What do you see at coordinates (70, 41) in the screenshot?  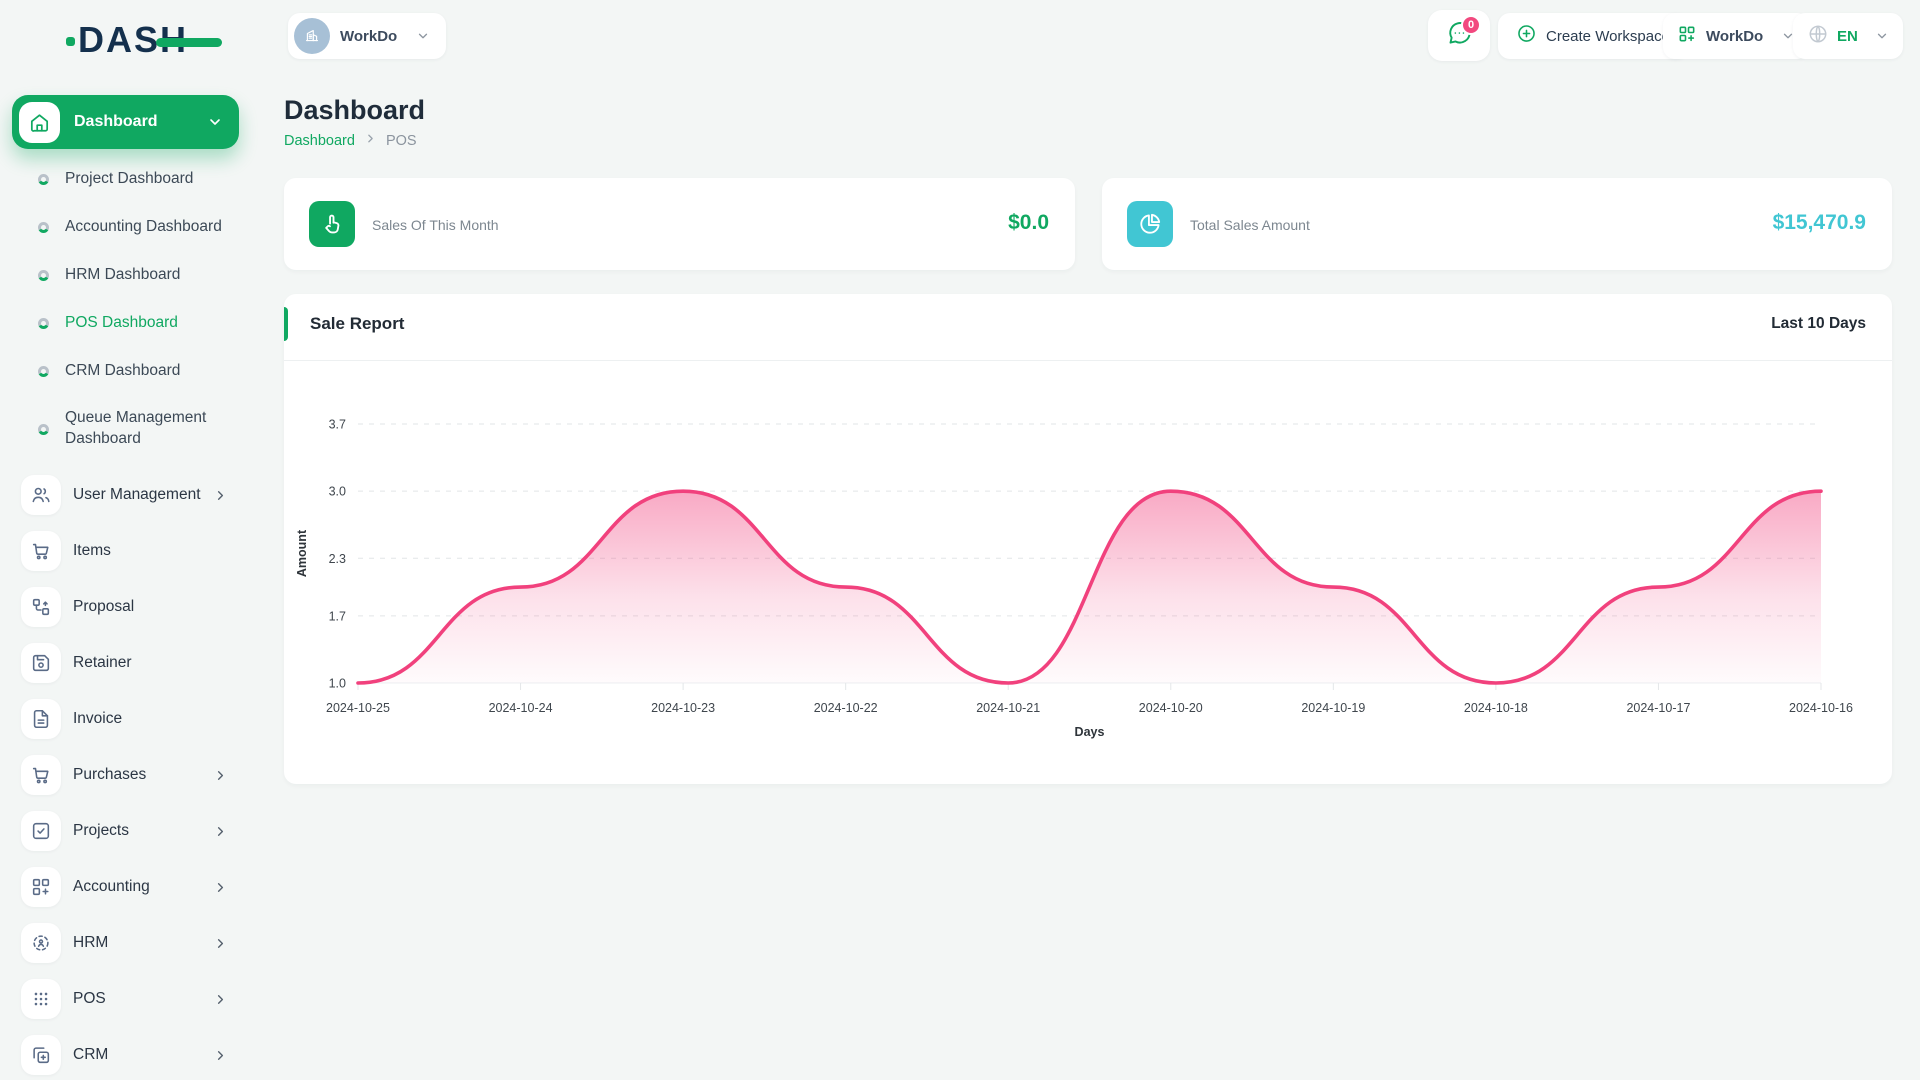 I see `logo-dot-accent` at bounding box center [70, 41].